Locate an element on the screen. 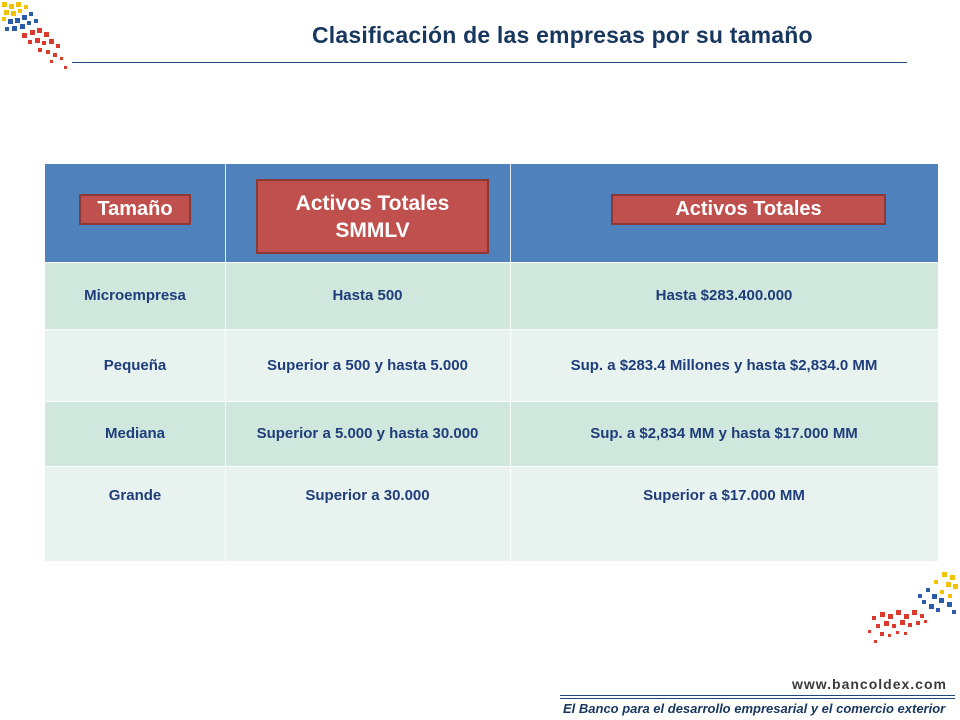 The image size is (960, 720). header-assets-smmlv-line2: SMMLV is located at coordinates (372, 230).